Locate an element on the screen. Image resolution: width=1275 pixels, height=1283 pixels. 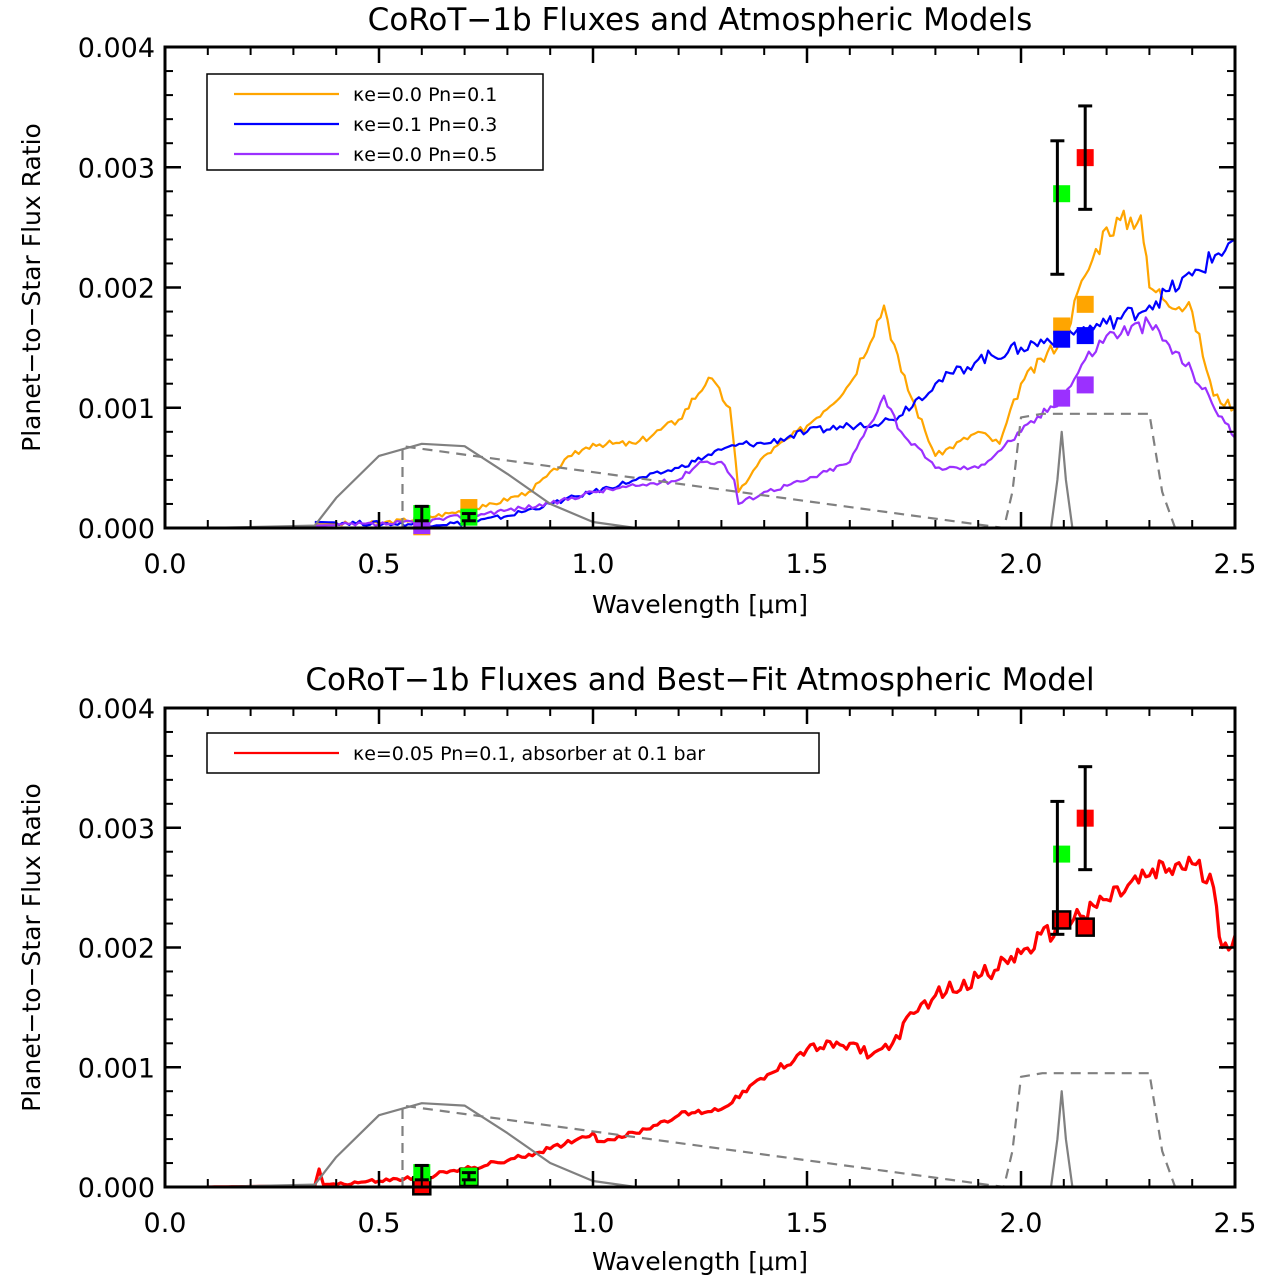
legend: κe=0.05 Pn=0.1, absorber at 0.1 bar is located at coordinates (513, 753).